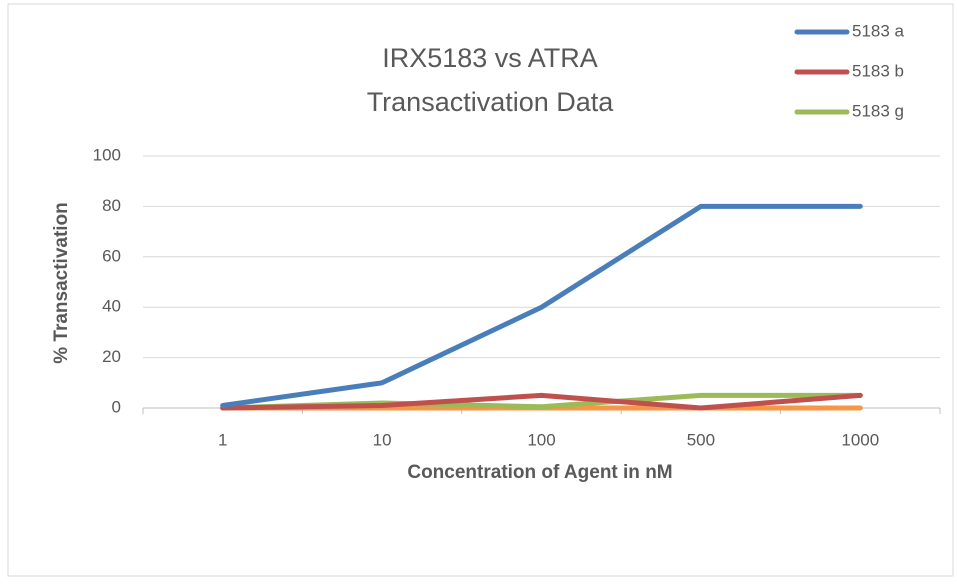 This screenshot has height=586, width=957. Describe the element at coordinates (860, 439) in the screenshot. I see `x-tick-label: 1000` at that location.